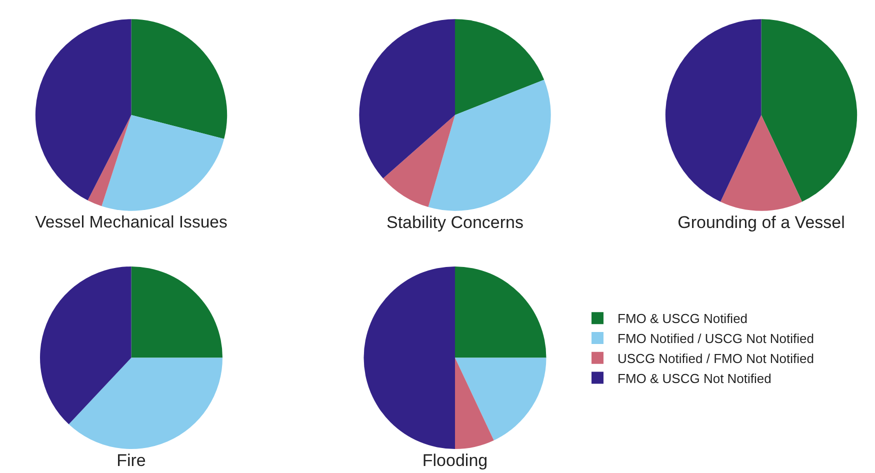 This screenshot has height=473, width=875. What do you see at coordinates (131, 460) in the screenshot?
I see `text: Fire` at bounding box center [131, 460].